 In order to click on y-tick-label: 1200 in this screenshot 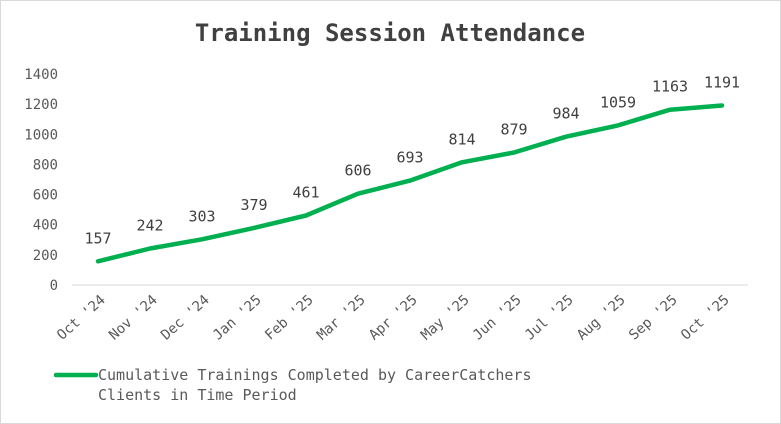, I will do `click(41, 105)`.